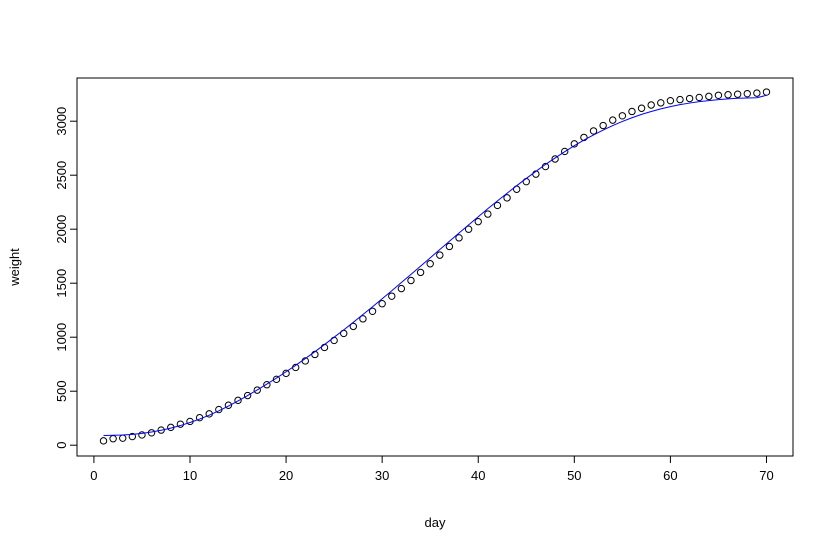  Describe the element at coordinates (61, 337) in the screenshot. I see `y-tick-label: 1000` at that location.